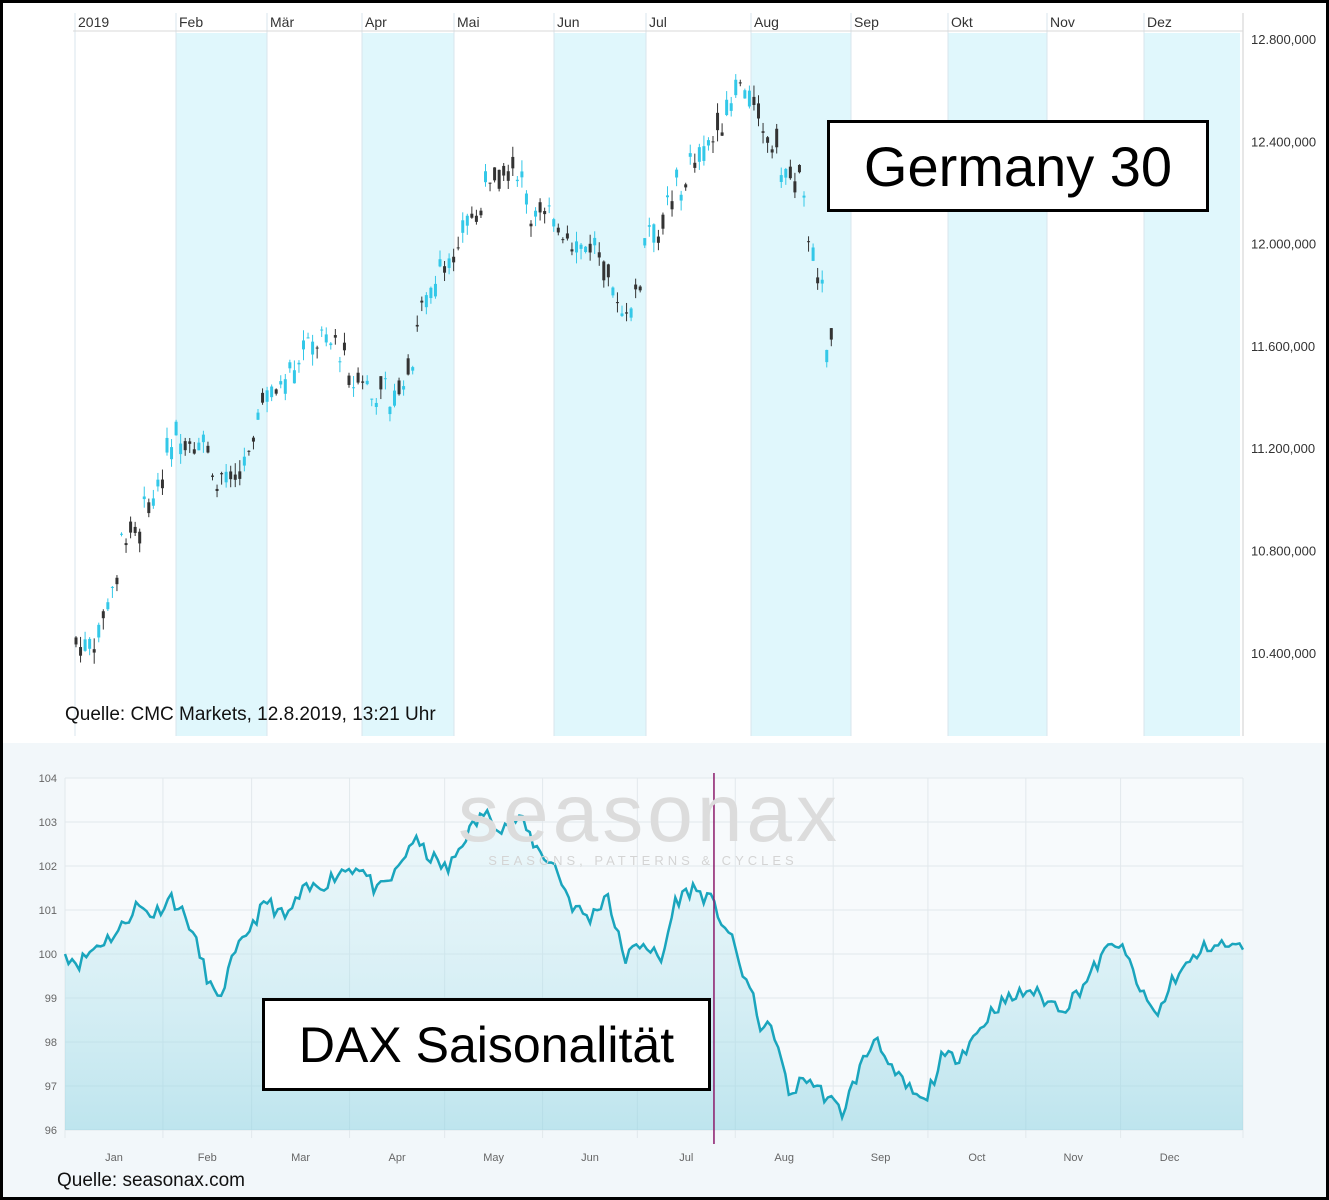 The image size is (1329, 1200). I want to click on bottom-y-axis-labels: 104 103 102 101 100 99 98 97 96, so click(48, 955).